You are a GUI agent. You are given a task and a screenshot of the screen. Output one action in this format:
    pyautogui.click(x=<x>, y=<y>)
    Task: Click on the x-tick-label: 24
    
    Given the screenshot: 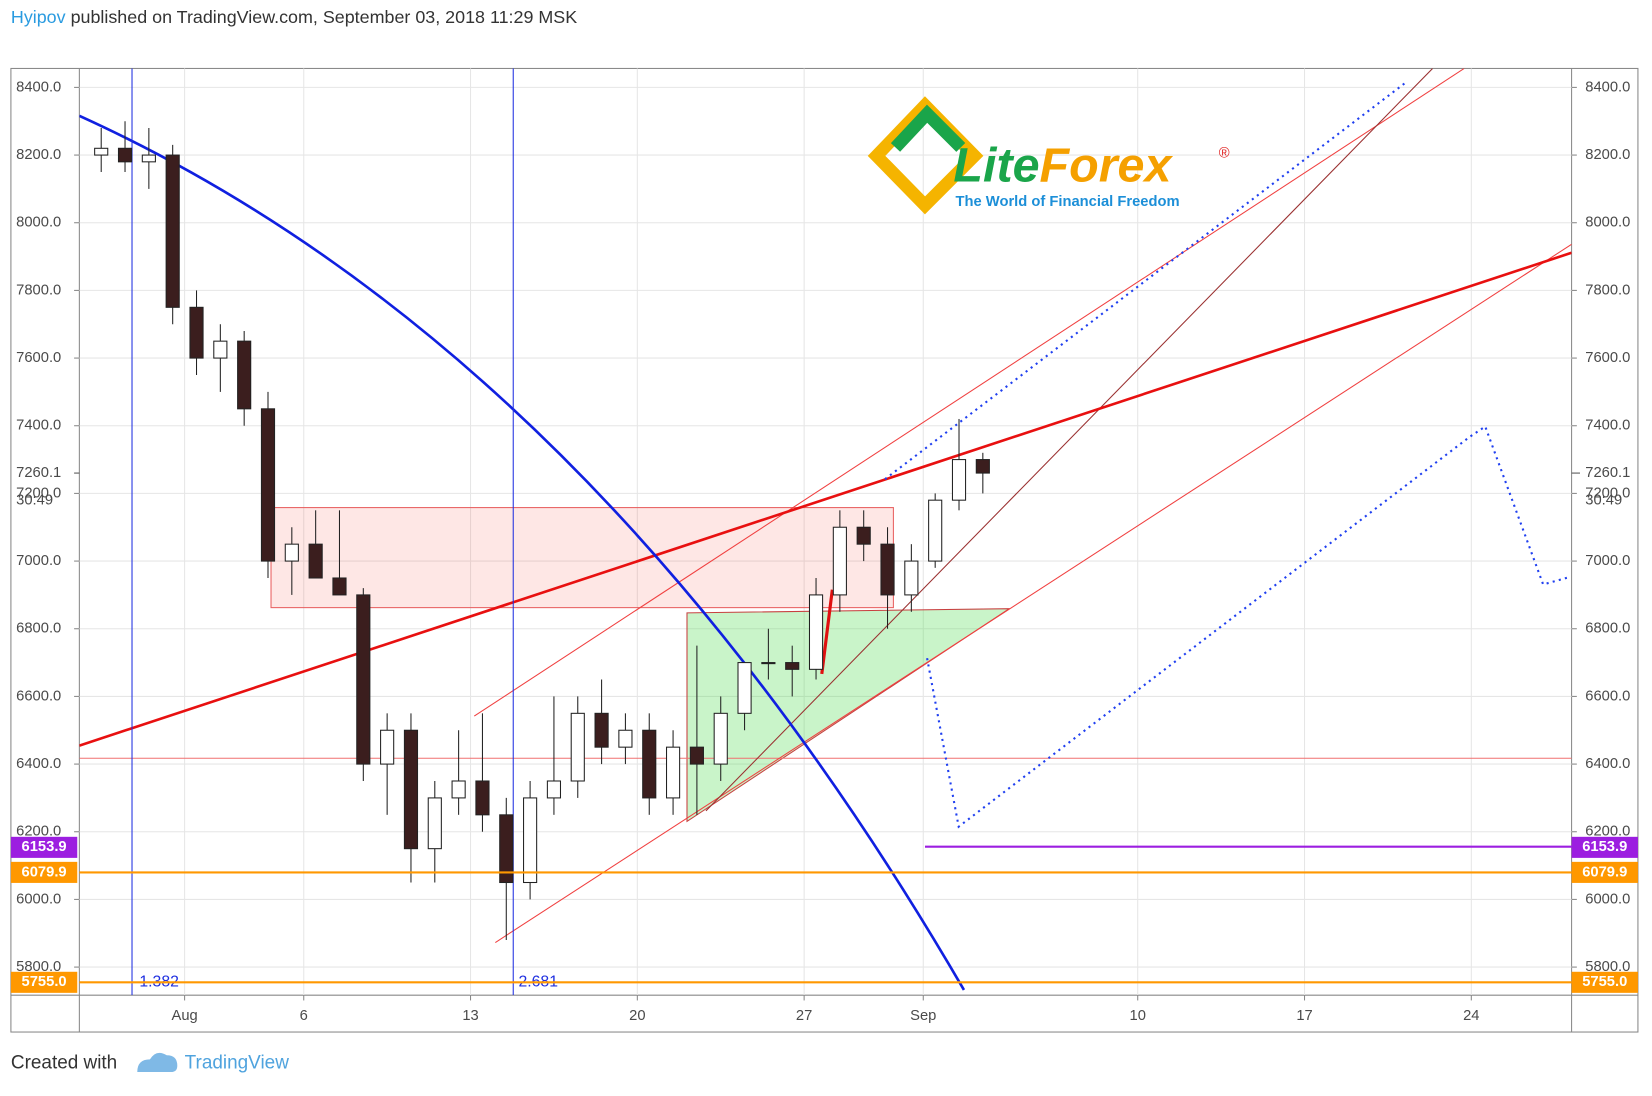 What is the action you would take?
    pyautogui.click(x=1471, y=1016)
    